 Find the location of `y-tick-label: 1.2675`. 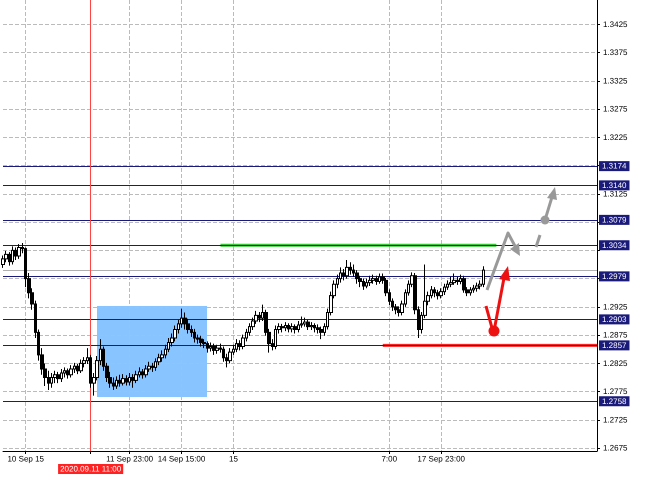

y-tick-label: 1.2675 is located at coordinates (615, 448).